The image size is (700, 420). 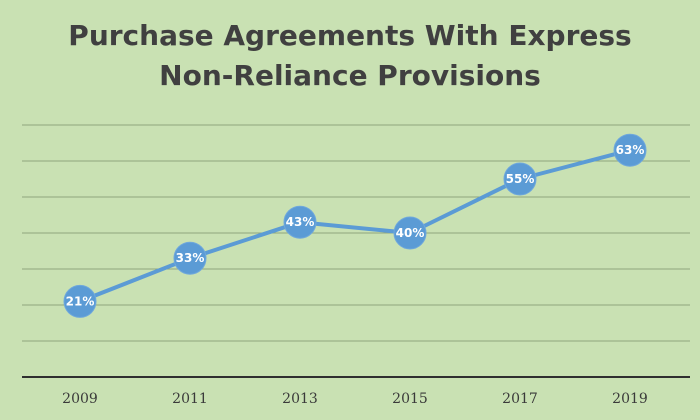 I want to click on data-label: 40%, so click(x=410, y=233).